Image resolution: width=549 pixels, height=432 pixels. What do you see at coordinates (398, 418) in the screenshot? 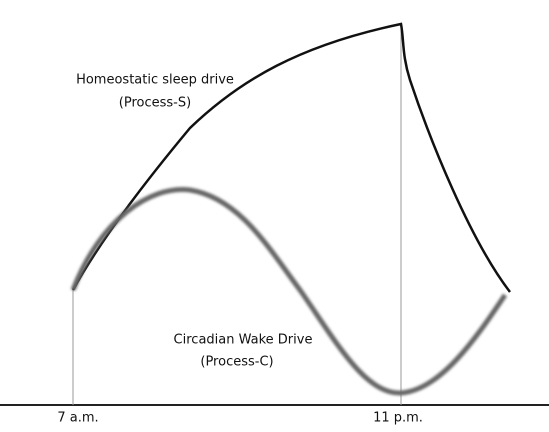
I see `time-label: 11 p.m.` at bounding box center [398, 418].